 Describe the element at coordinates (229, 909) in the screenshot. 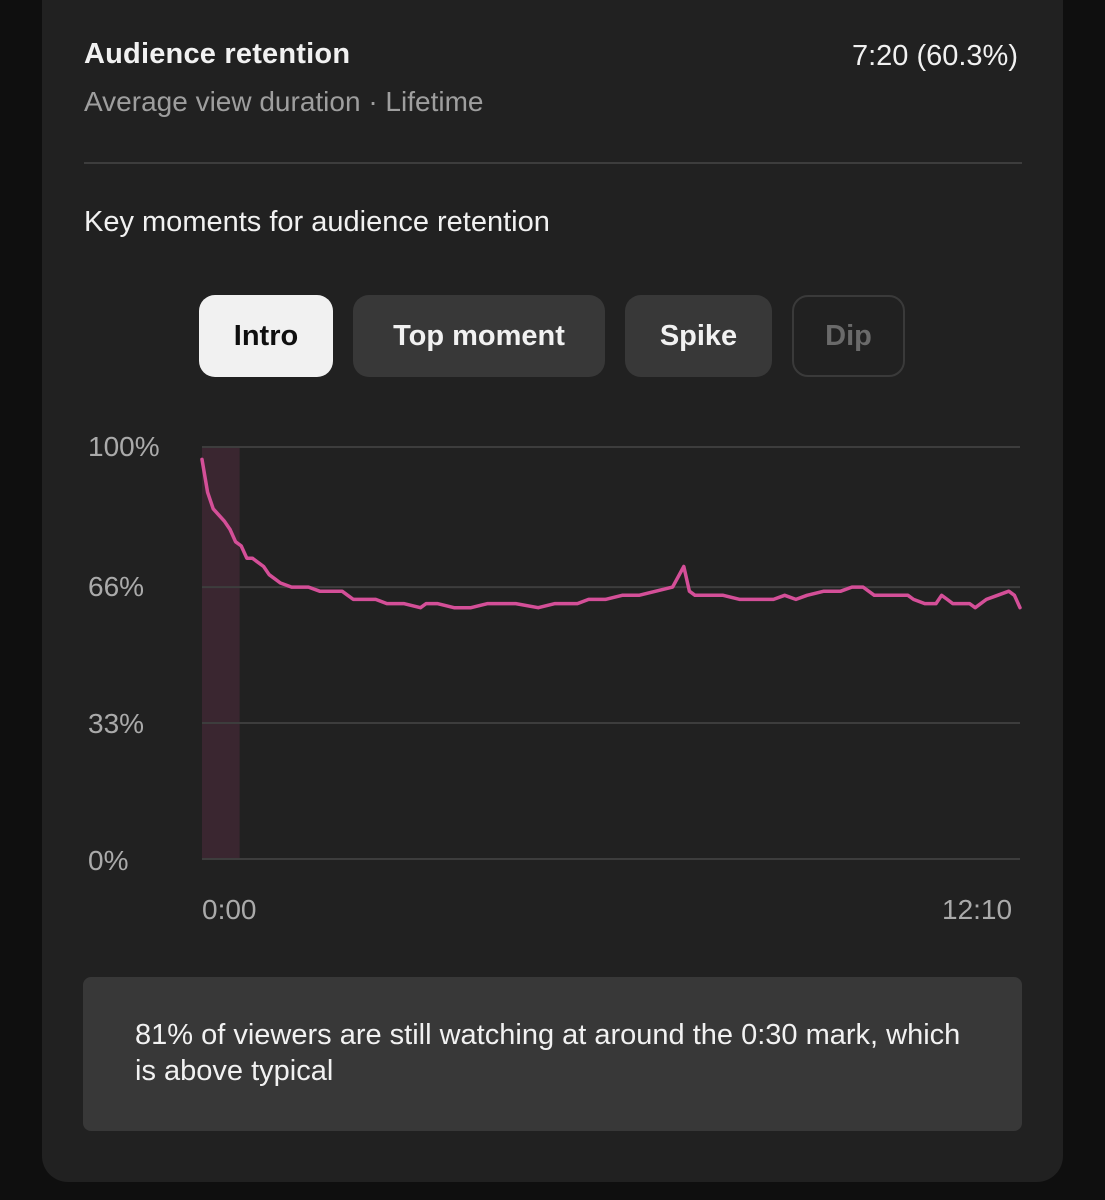

I see `x-tick-label-start: 0:00` at that location.